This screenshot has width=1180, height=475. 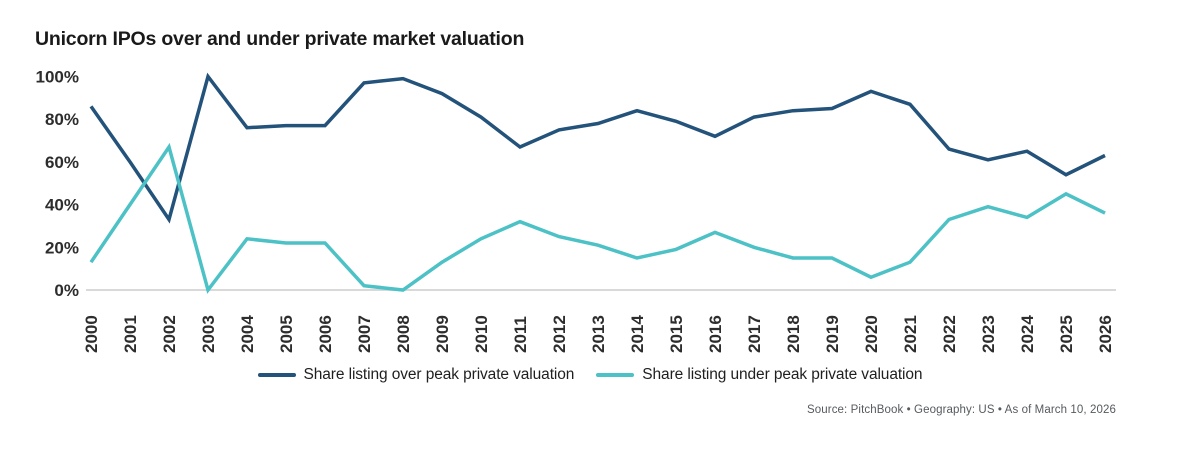 I want to click on x-axis-tick-label: 2006, so click(x=325, y=334).